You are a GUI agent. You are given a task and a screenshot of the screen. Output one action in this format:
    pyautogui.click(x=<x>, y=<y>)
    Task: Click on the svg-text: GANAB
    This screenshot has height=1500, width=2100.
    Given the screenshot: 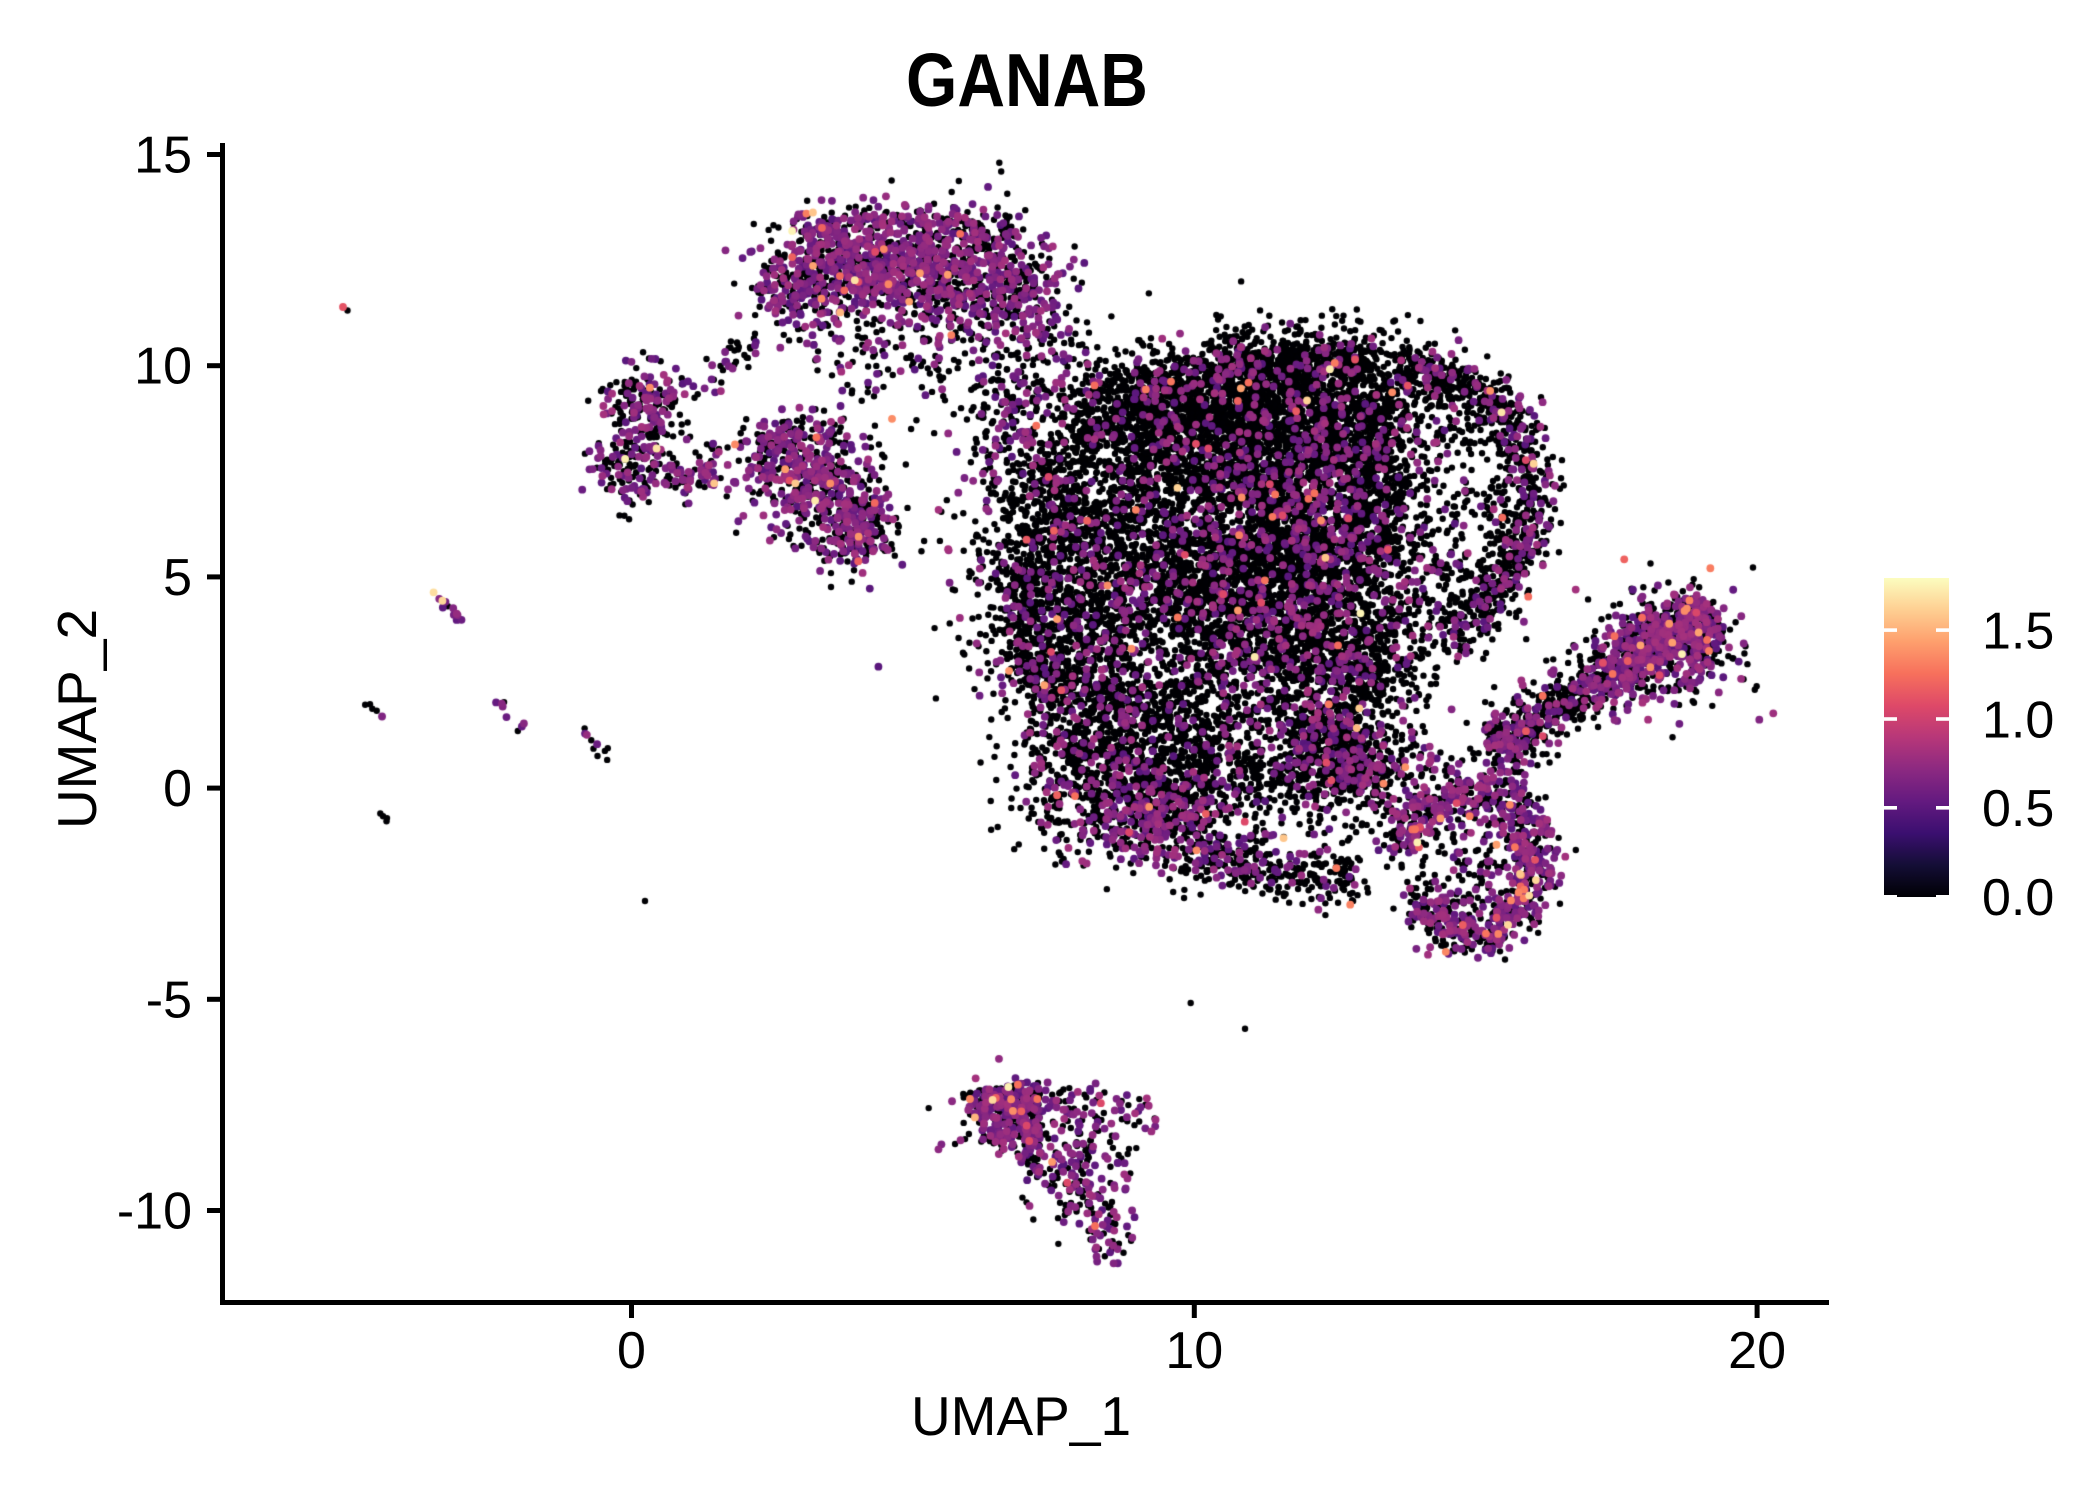 What is the action you would take?
    pyautogui.click(x=1027, y=80)
    